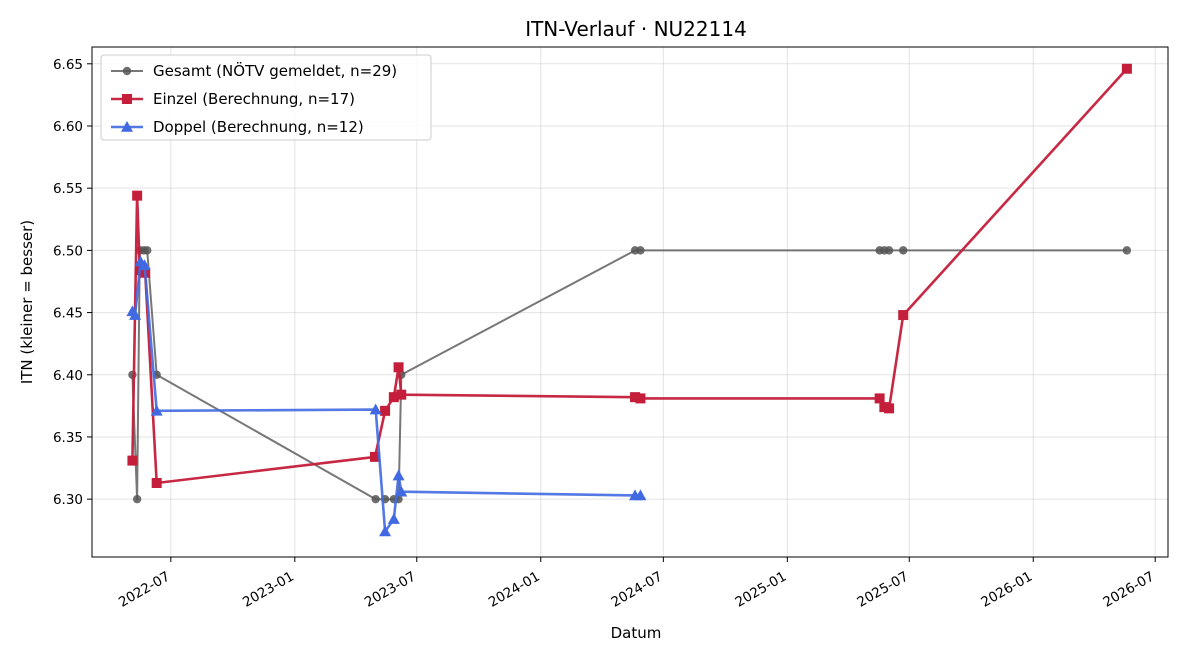  Describe the element at coordinates (68, 438) in the screenshot. I see `y-tick-label: 6.35` at that location.